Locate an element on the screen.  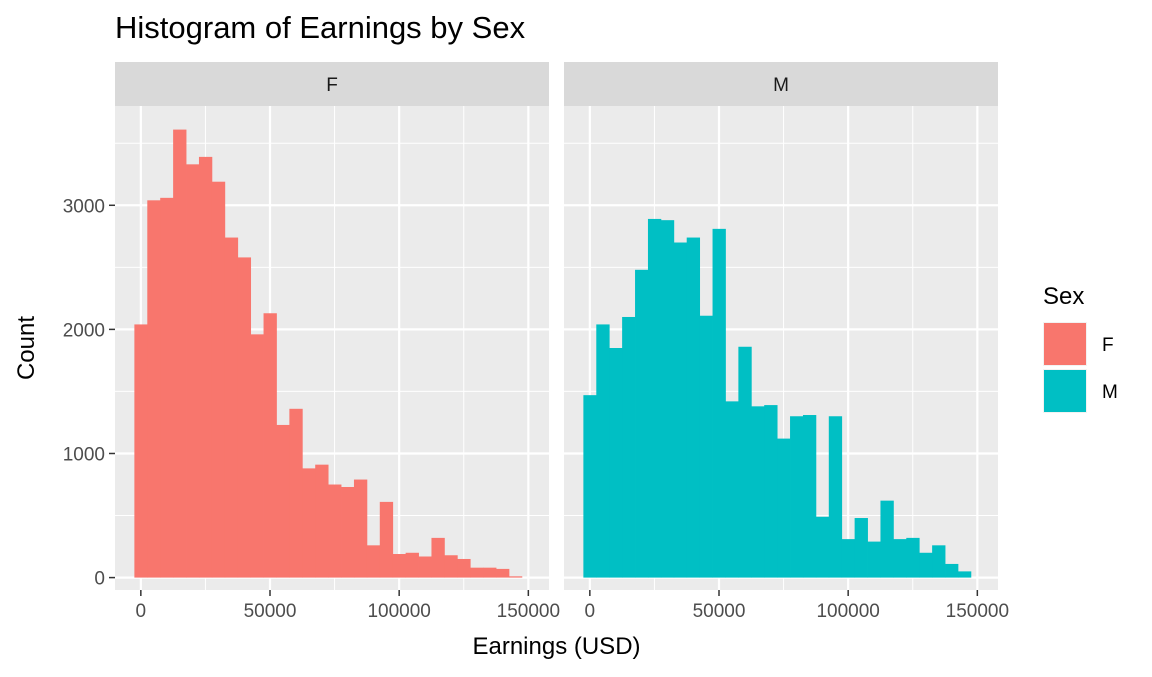
x-axis-title: Earnings (USD) is located at coordinates (556, 646).